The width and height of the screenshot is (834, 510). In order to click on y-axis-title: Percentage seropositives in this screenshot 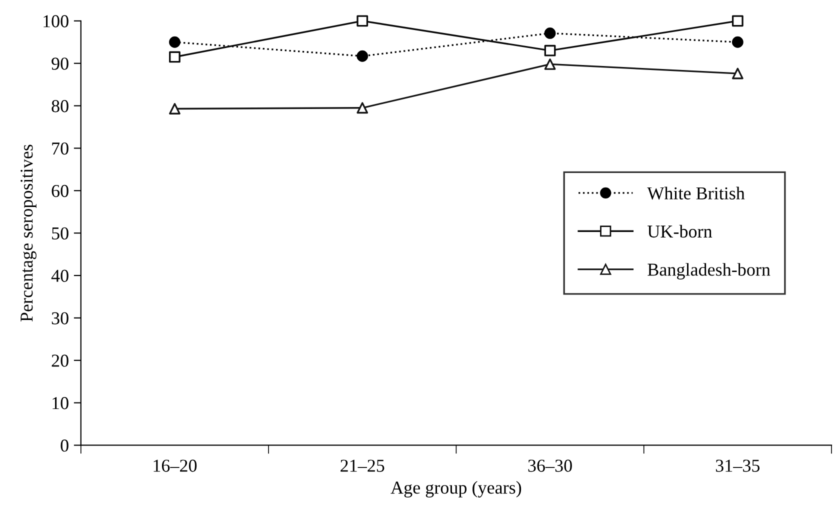, I will do `click(28, 233)`.